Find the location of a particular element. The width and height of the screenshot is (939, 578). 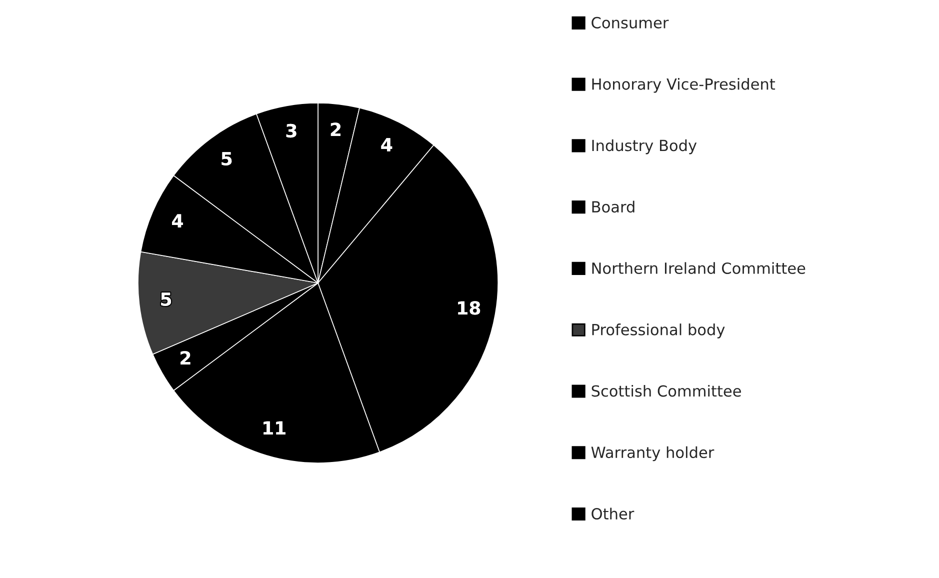

legend-label: Consumer is located at coordinates (630, 22).